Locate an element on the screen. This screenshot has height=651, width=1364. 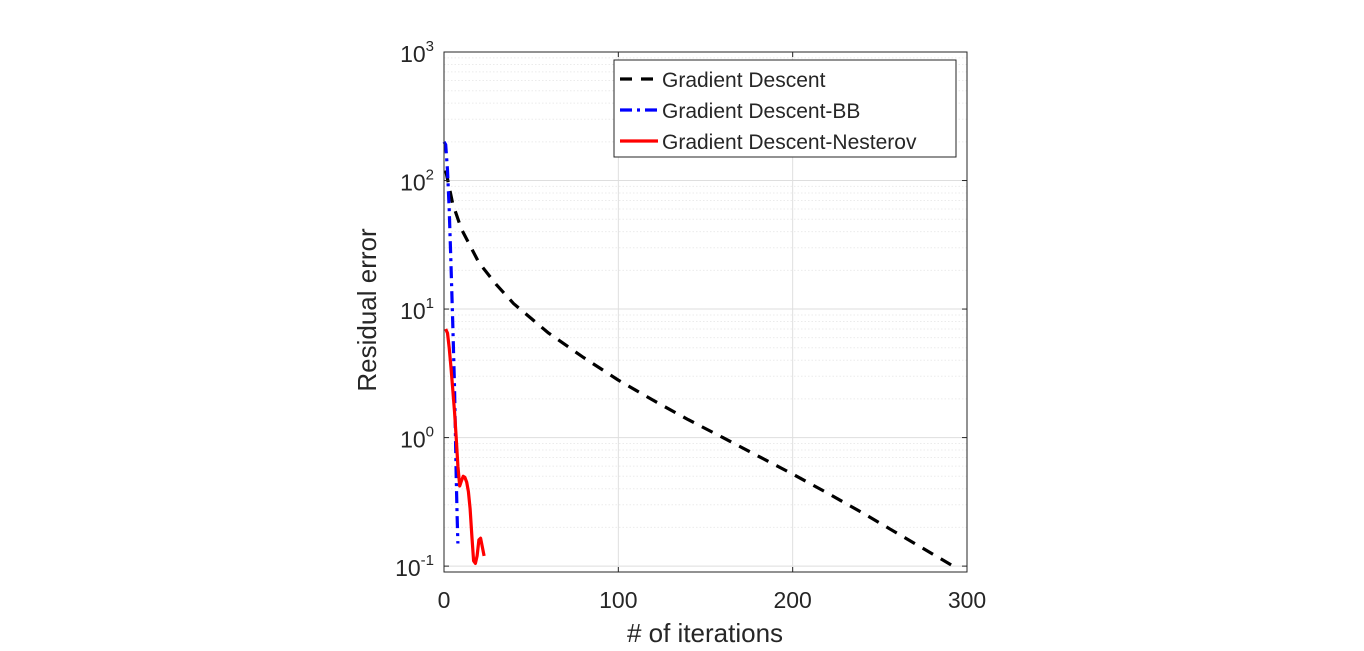
y-tick-label: 10³ is located at coordinates (417, 52).